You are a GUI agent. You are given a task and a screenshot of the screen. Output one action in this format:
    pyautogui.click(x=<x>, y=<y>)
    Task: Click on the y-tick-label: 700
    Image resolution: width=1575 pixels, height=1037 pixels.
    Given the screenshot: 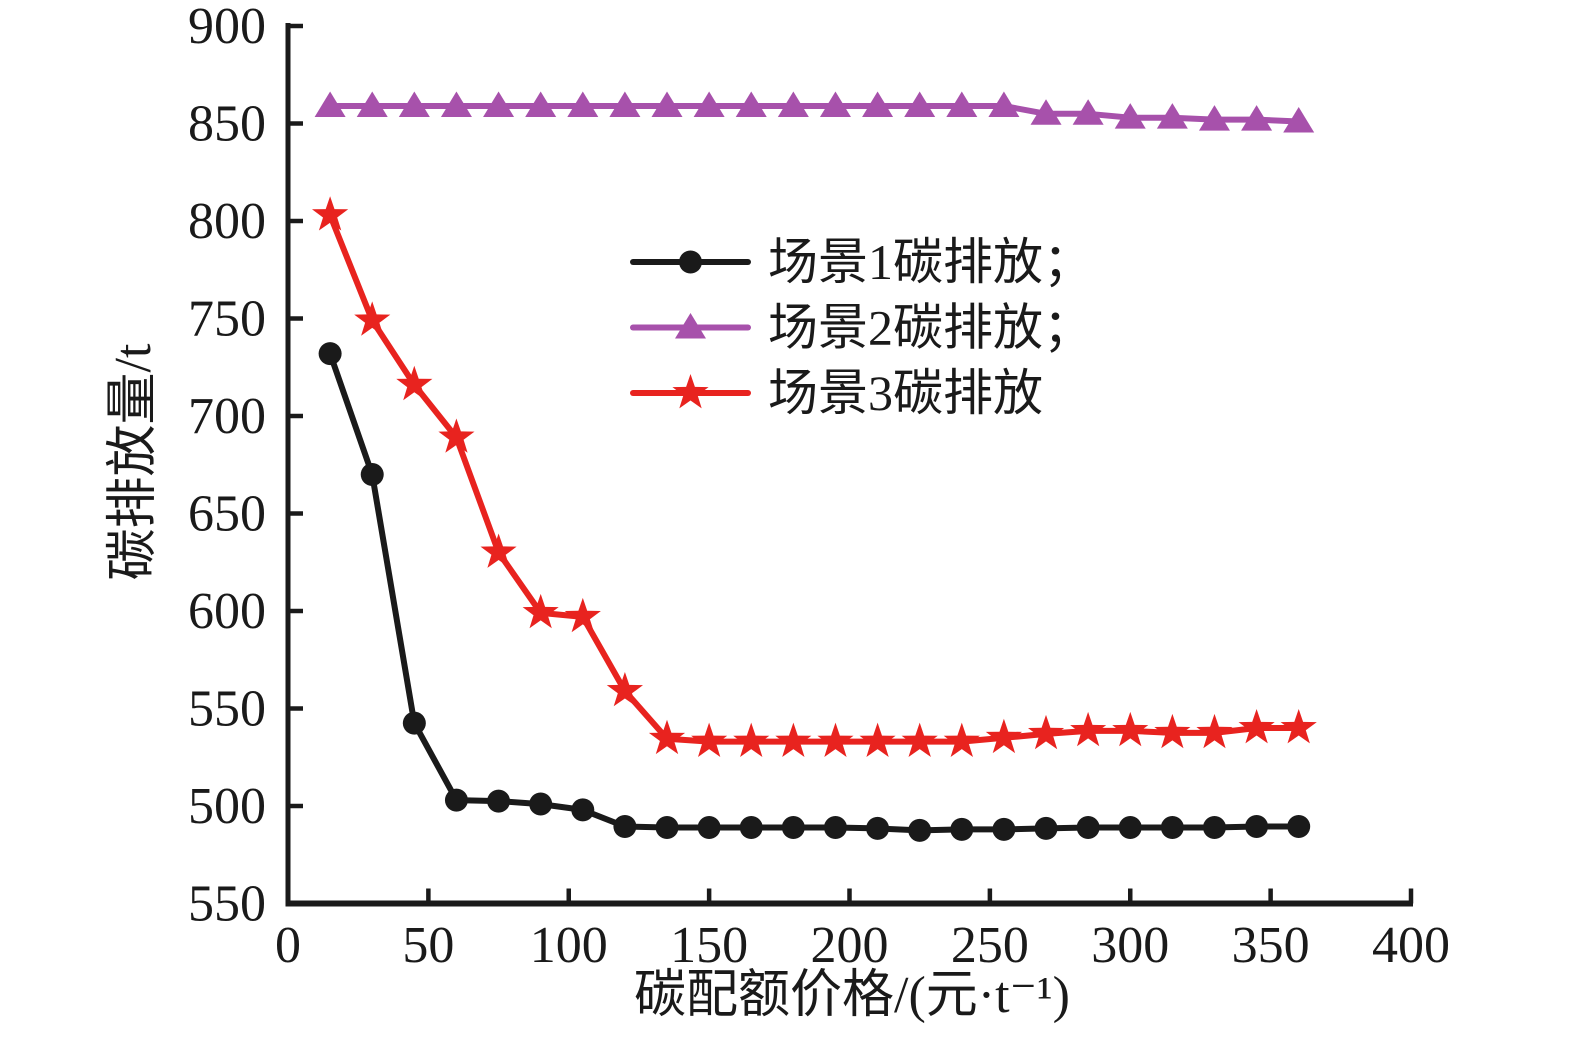 What is the action you would take?
    pyautogui.click(x=227, y=416)
    